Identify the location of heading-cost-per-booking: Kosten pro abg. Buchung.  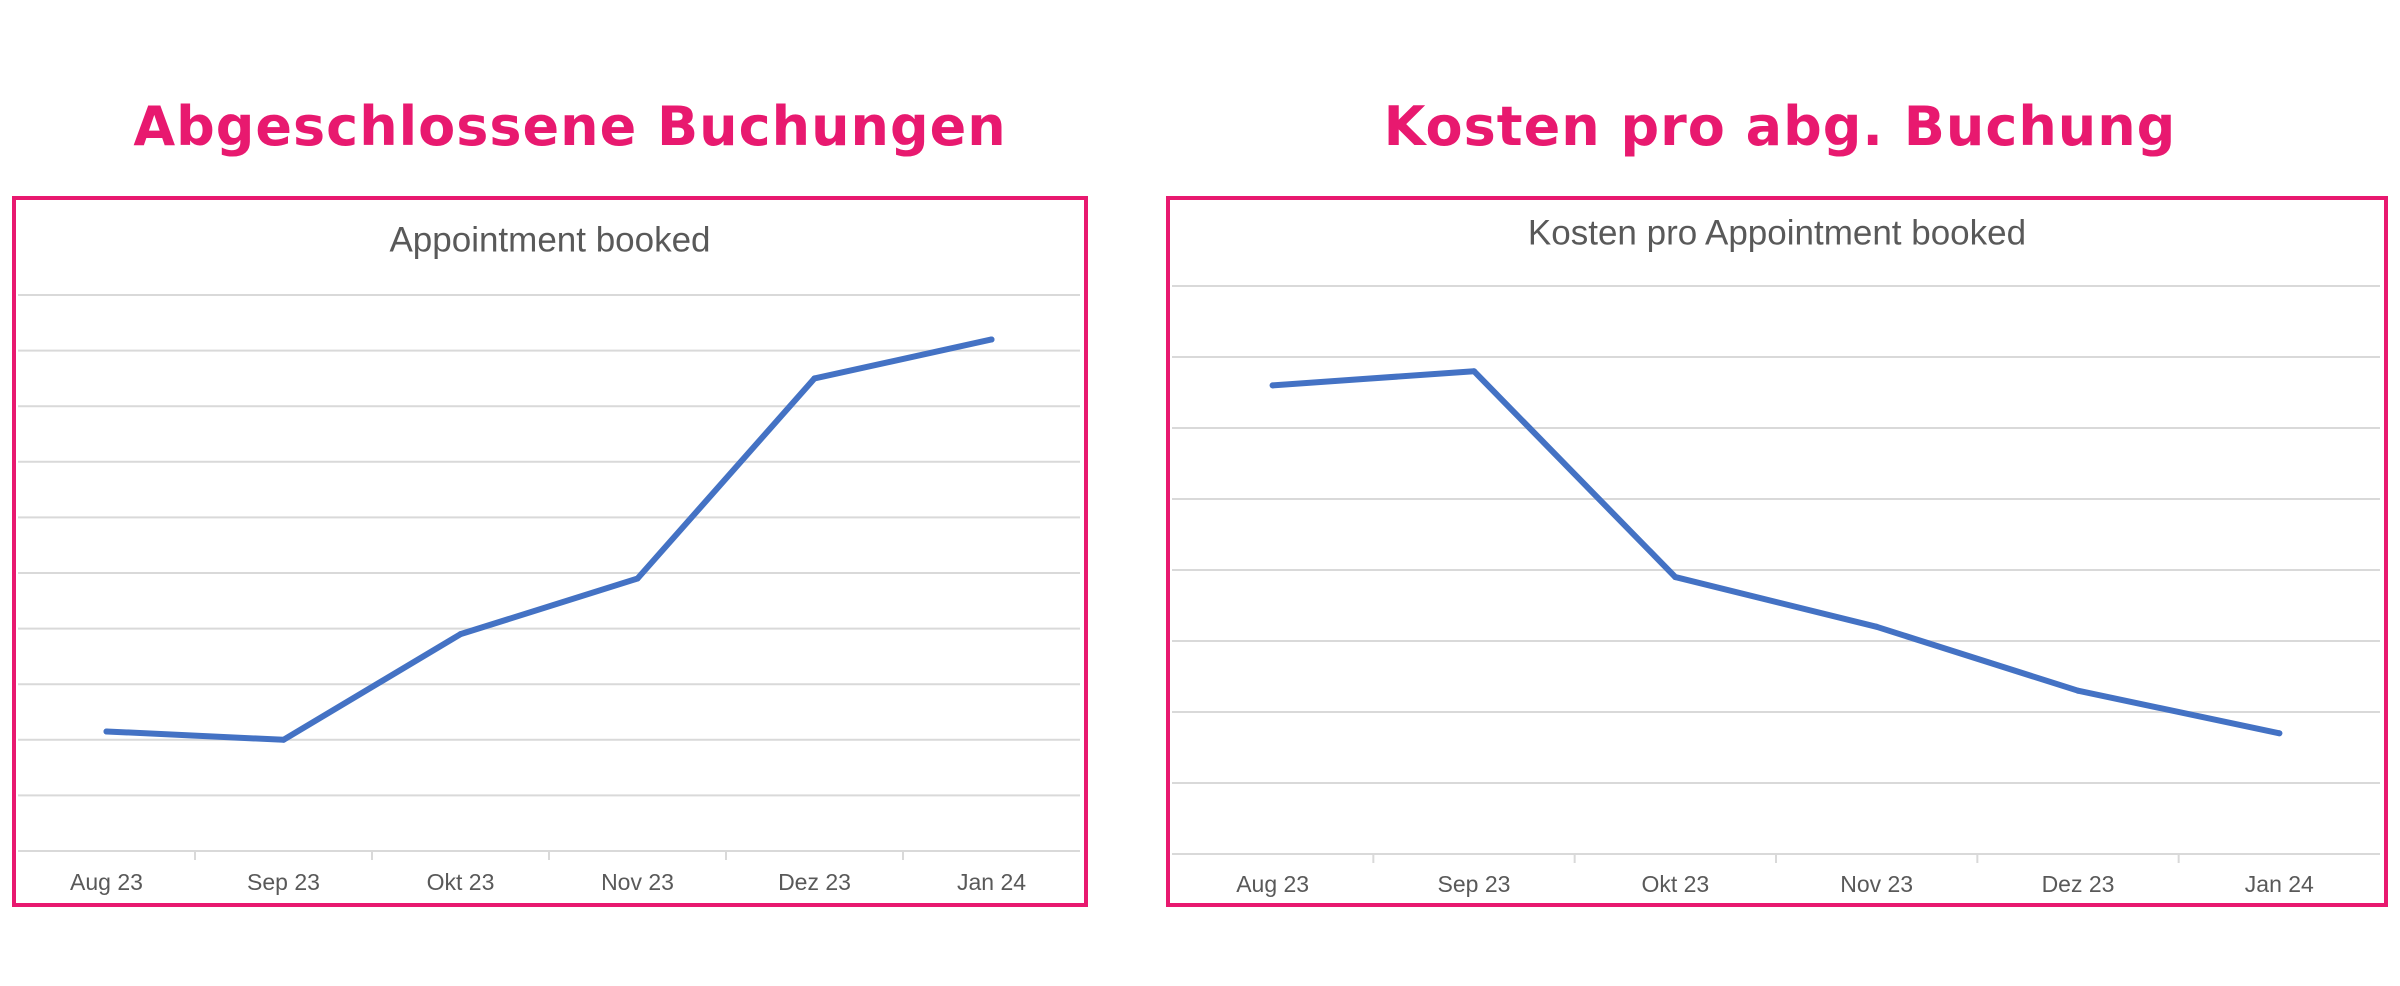
(1780, 126).